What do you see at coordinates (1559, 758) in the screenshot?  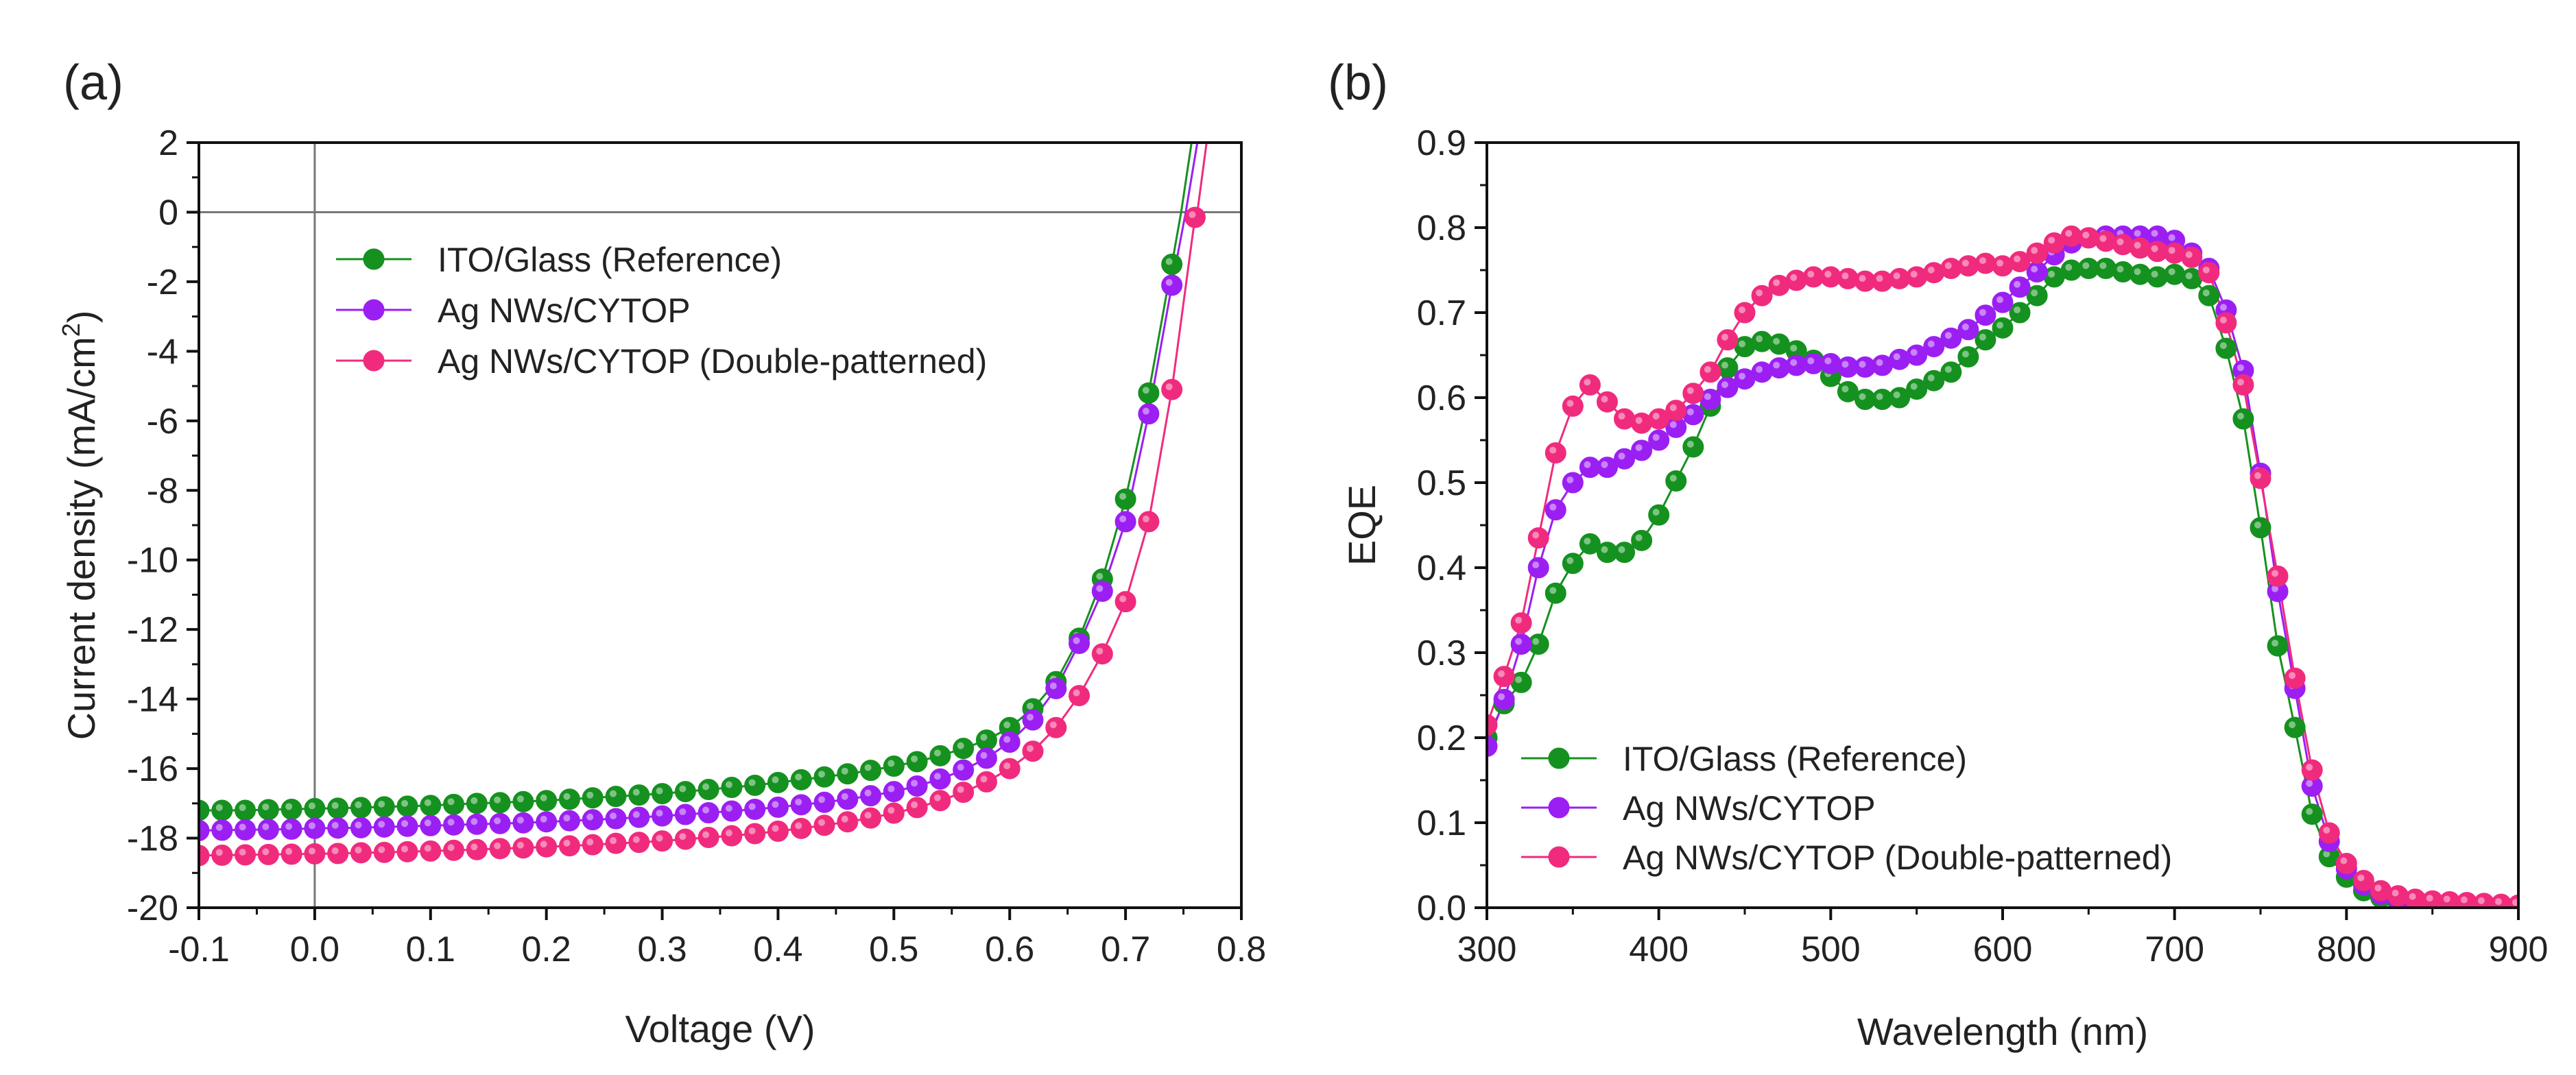 I see `legend-marker-reference` at bounding box center [1559, 758].